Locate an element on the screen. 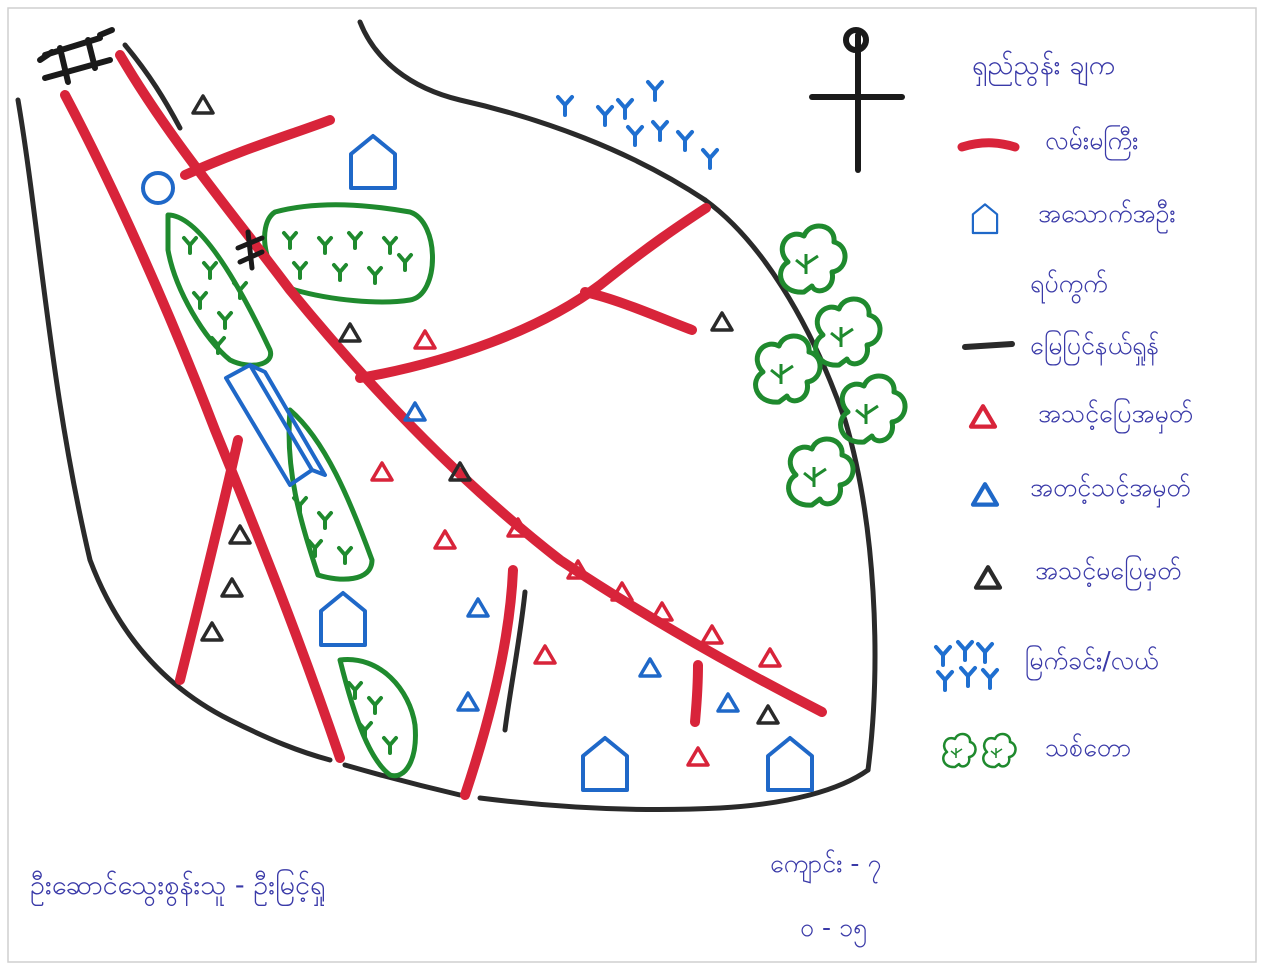 Image resolution: width=1265 pixels, height=970 pixels. road-bottom-branch is located at coordinates (489, 682).